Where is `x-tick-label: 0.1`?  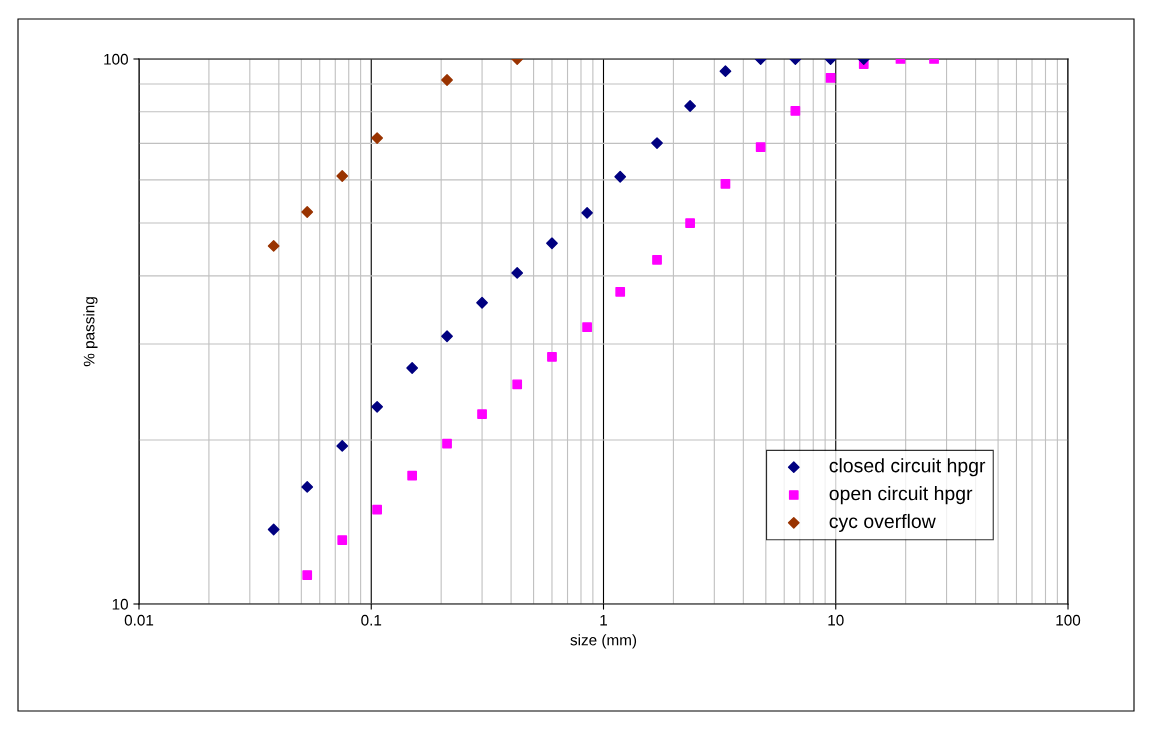 x-tick-label: 0.1 is located at coordinates (371, 620).